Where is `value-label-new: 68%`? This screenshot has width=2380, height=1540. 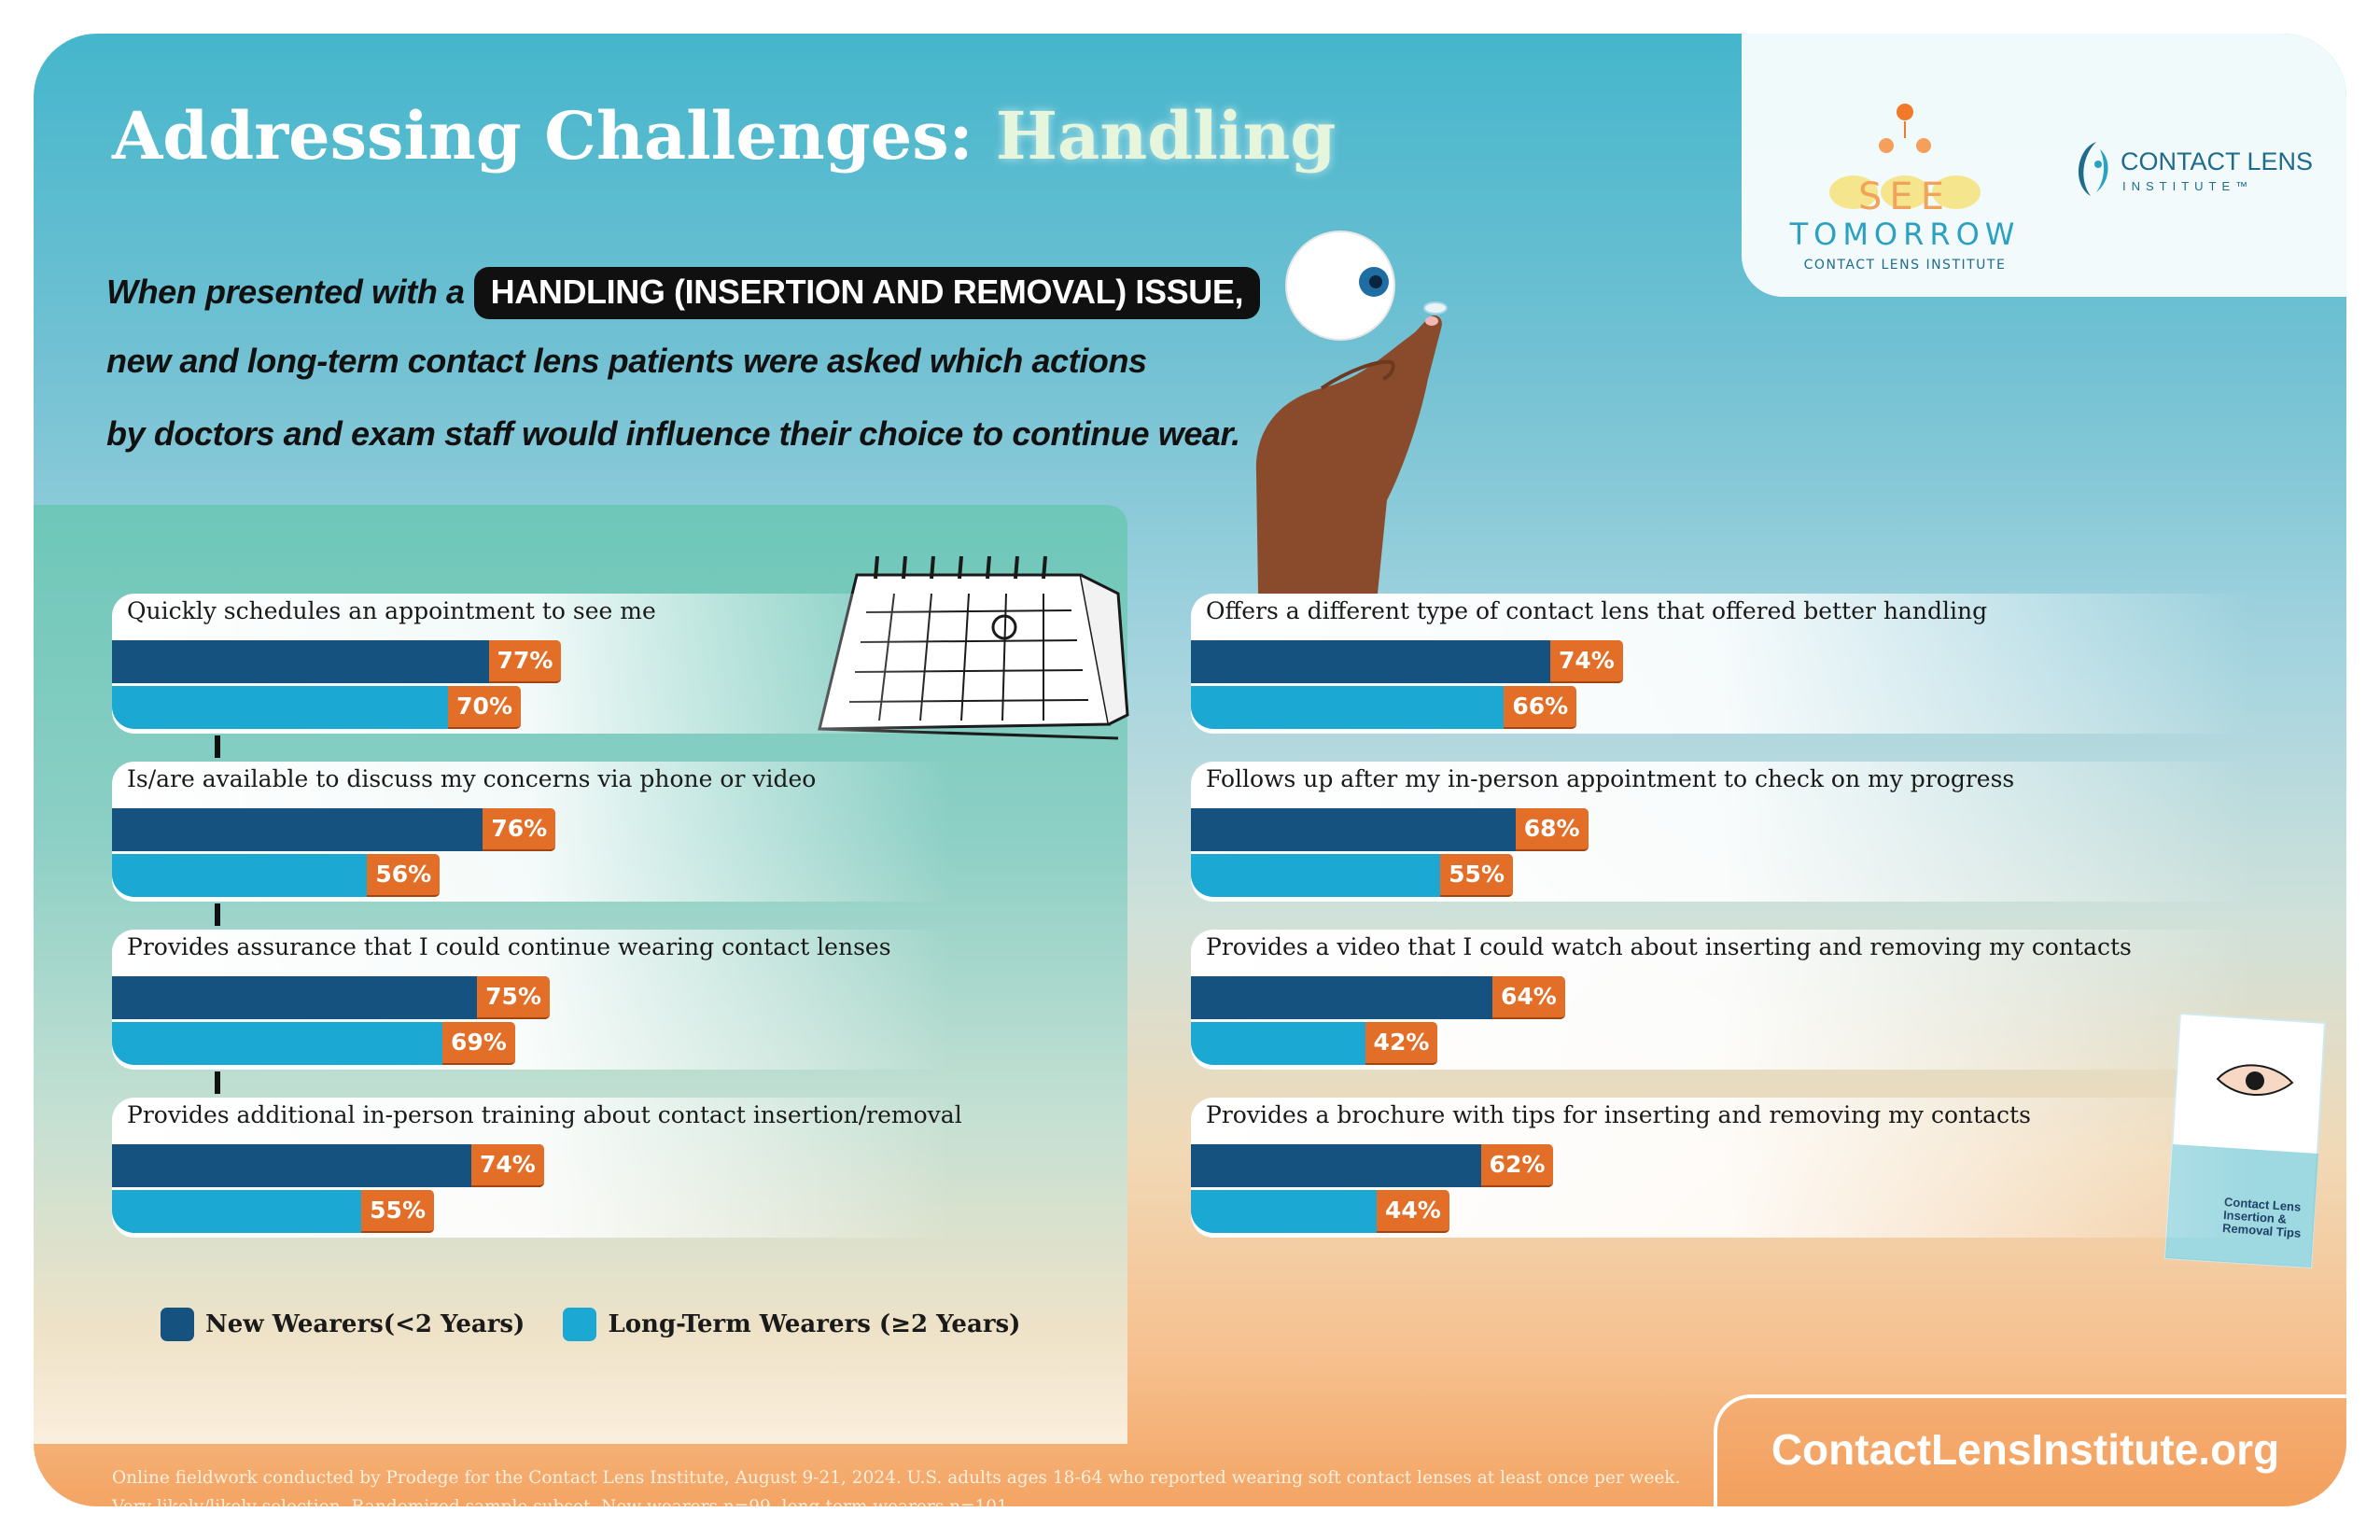 value-label-new: 68% is located at coordinates (1552, 829).